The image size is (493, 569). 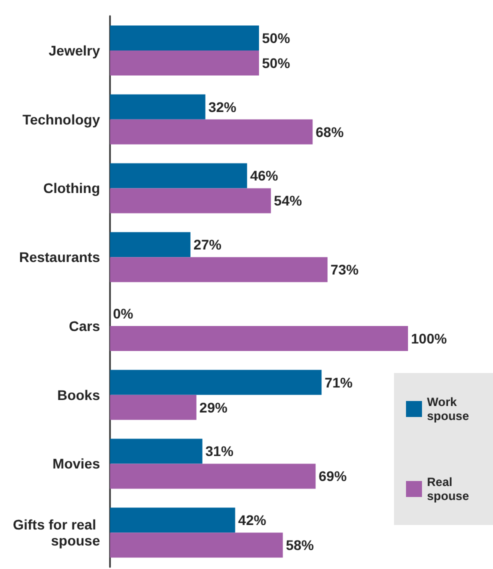 What do you see at coordinates (61, 119) in the screenshot?
I see `y-tick-label: Technology` at bounding box center [61, 119].